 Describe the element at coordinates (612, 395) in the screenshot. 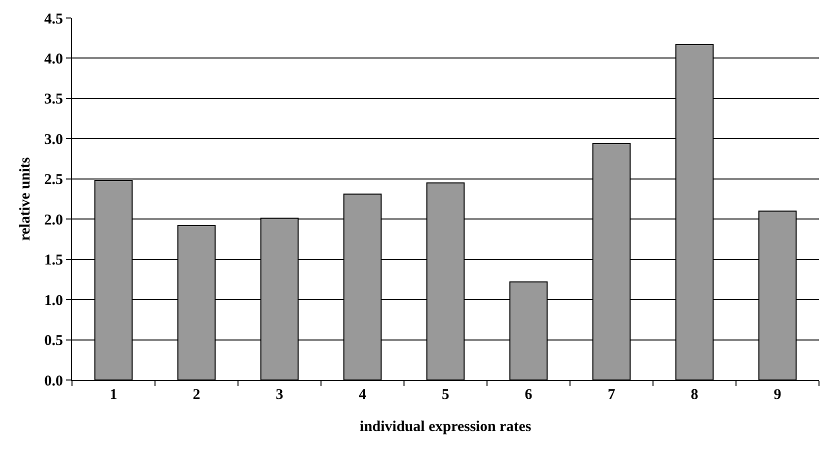

I see `x-tick-label: 7` at that location.